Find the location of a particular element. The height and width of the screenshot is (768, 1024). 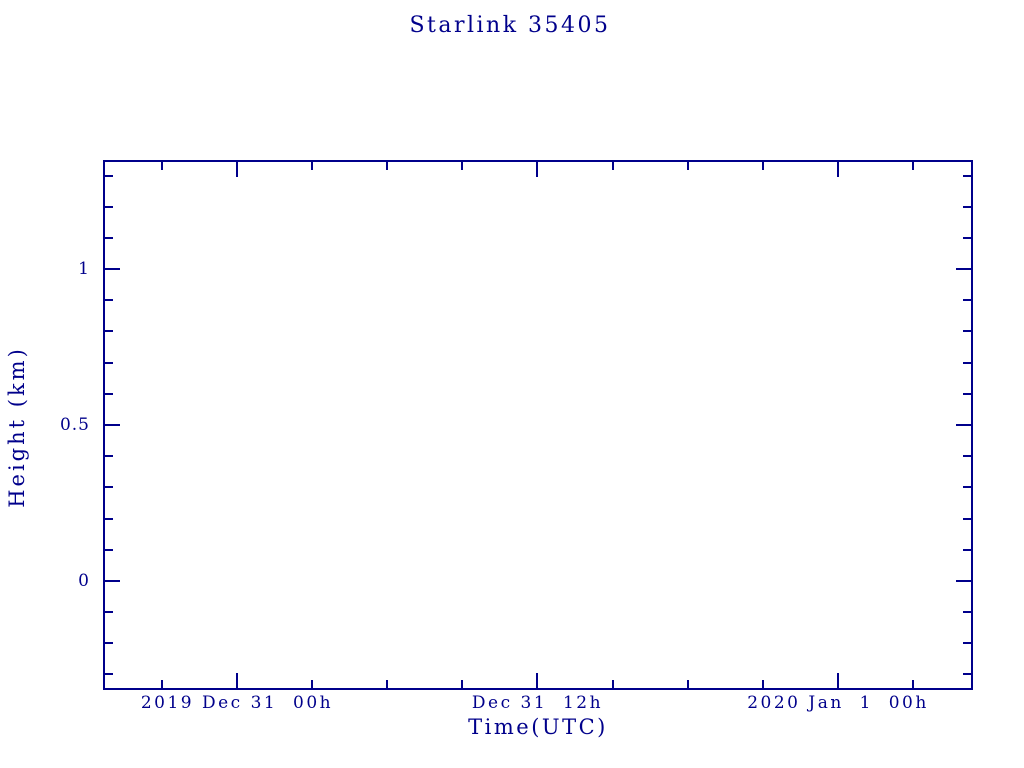

x-tick-label: Dec 31 12h is located at coordinates (537, 703).